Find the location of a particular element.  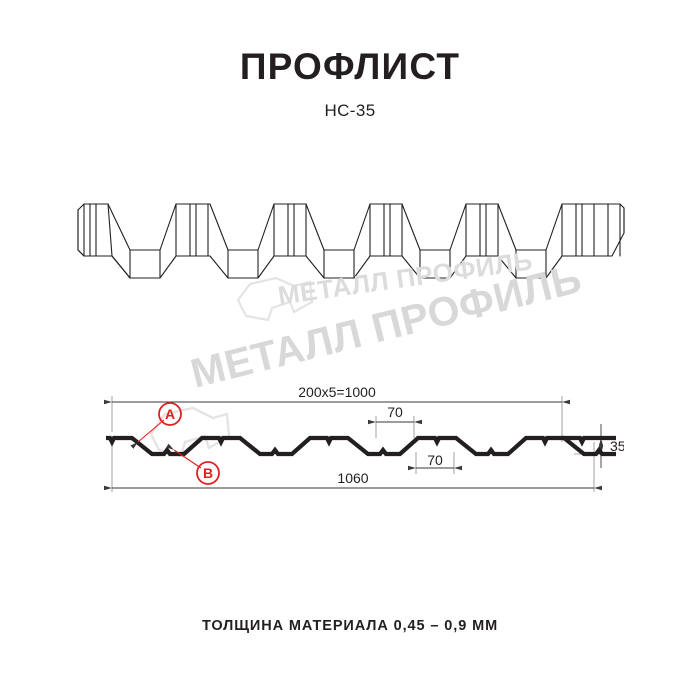

cross-section-svg: 200x5=1000 70 70 35 1060 is located at coordinates (365, 438).